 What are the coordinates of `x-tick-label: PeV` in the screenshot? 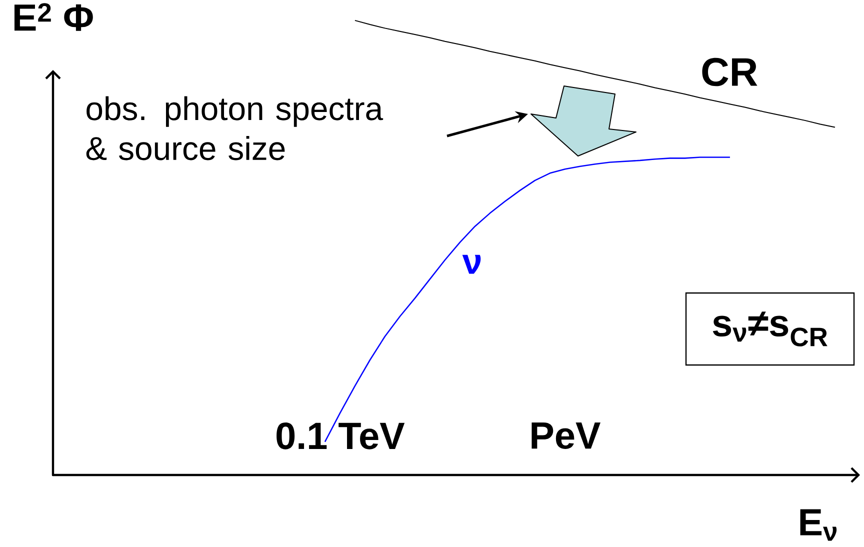 It's located at (566, 435).